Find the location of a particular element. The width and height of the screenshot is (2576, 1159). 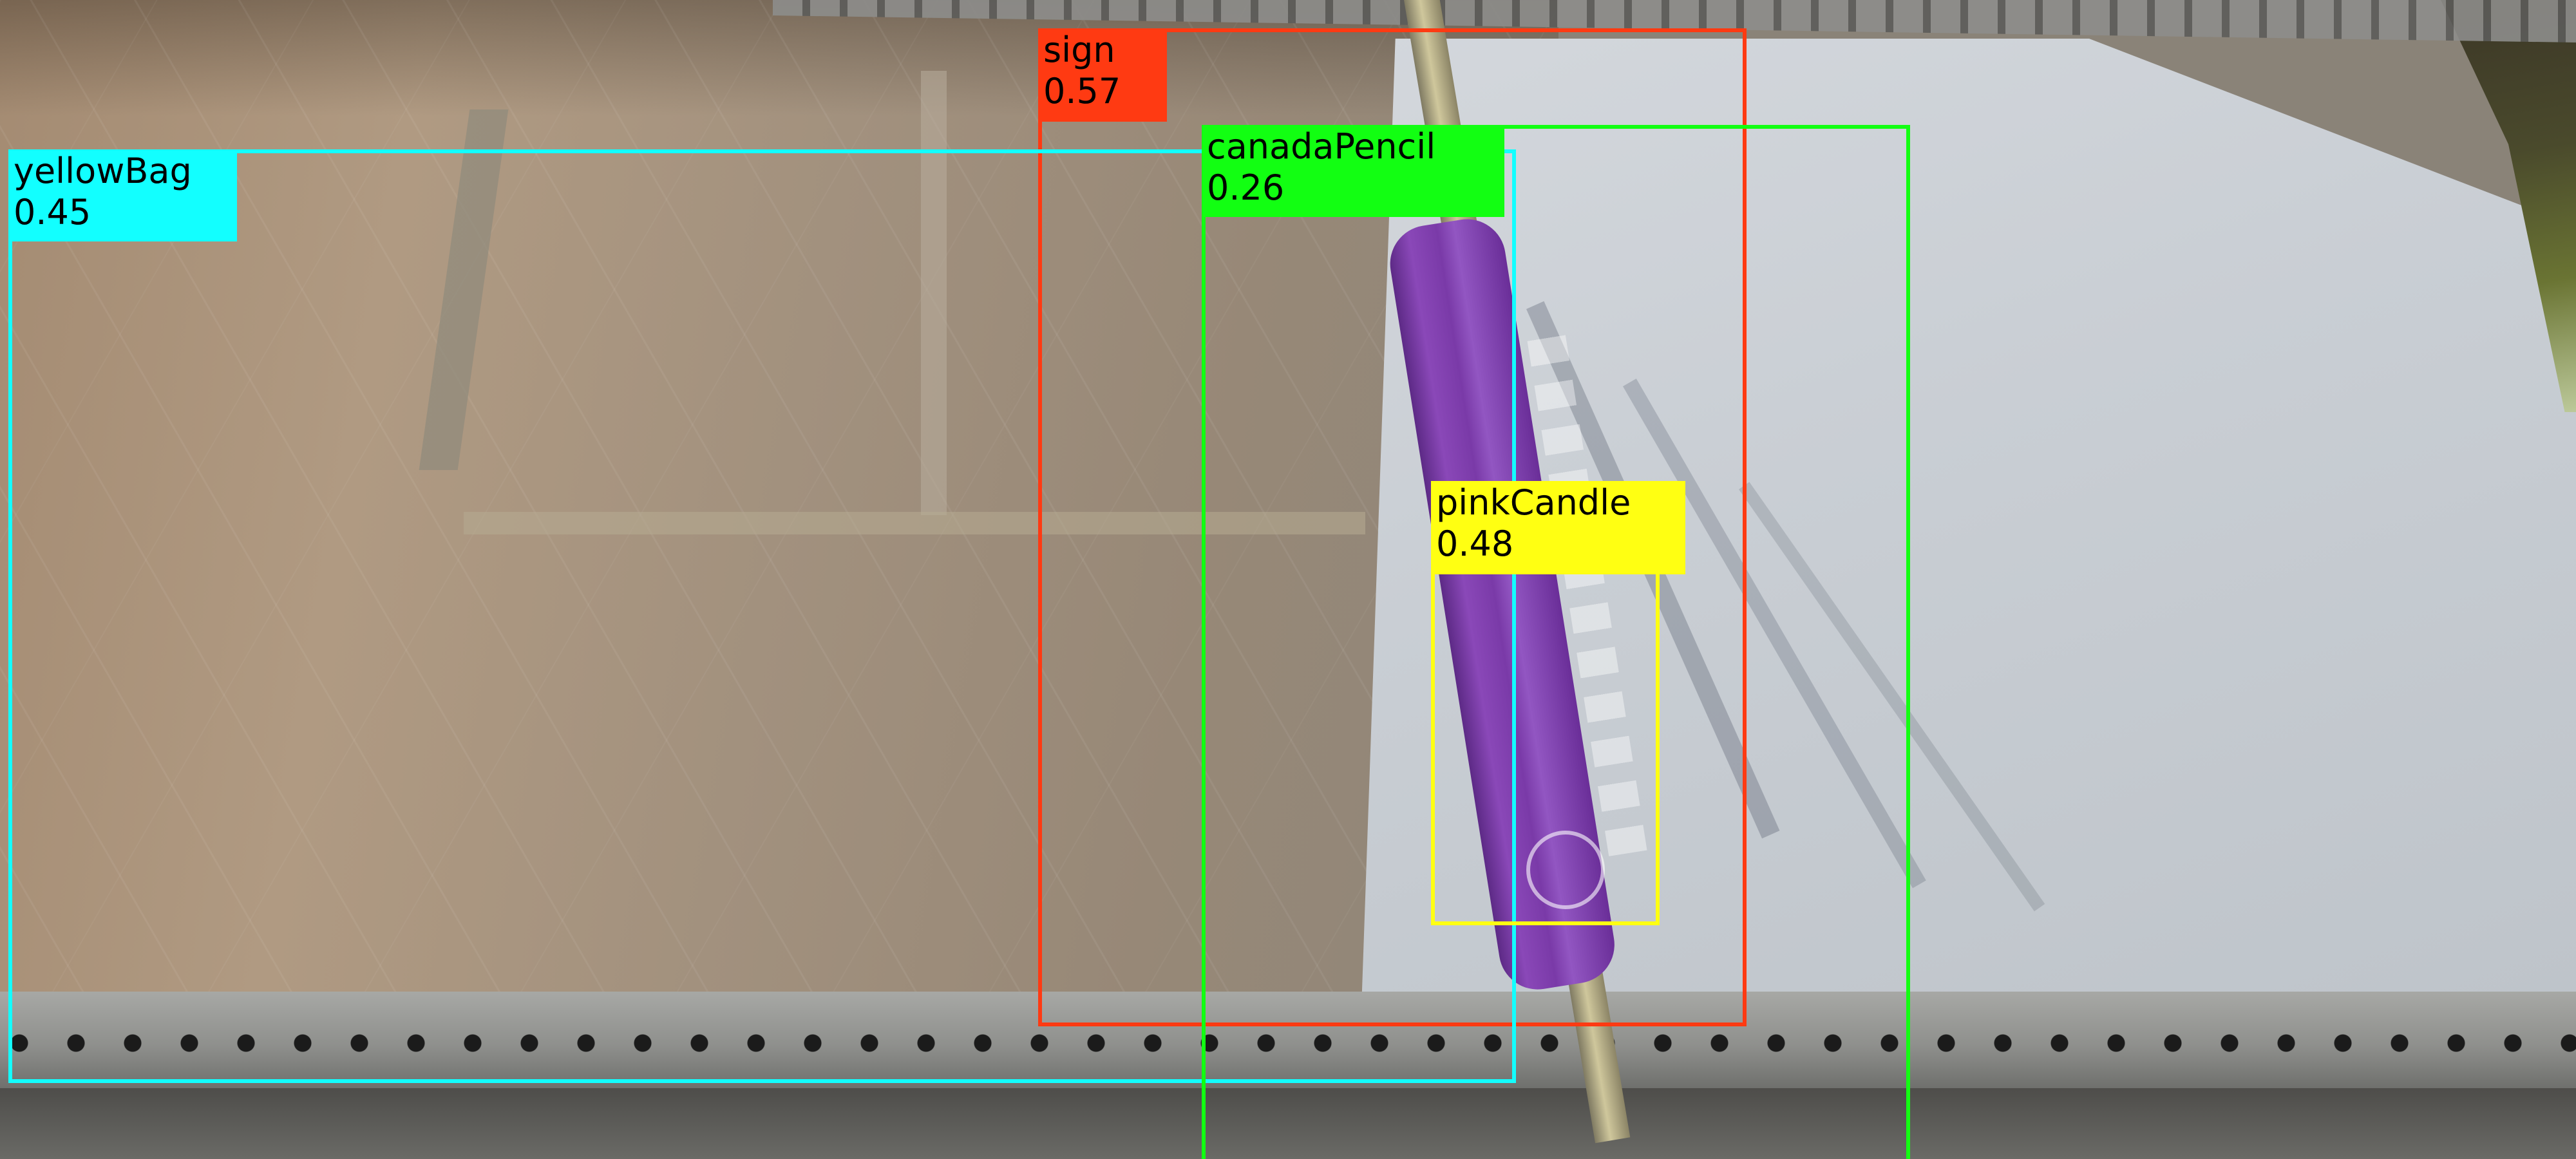

detection-label-sign: sign 0.57 is located at coordinates (1102, 75).